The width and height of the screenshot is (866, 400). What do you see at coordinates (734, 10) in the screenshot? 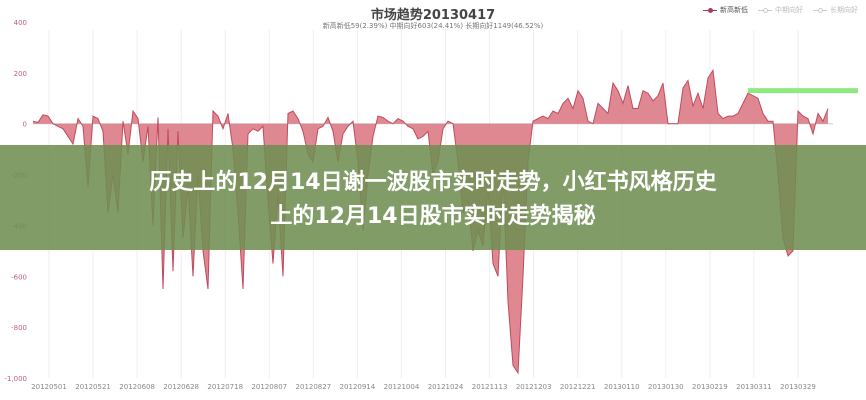
I see `legend-label: 新高新低` at bounding box center [734, 10].